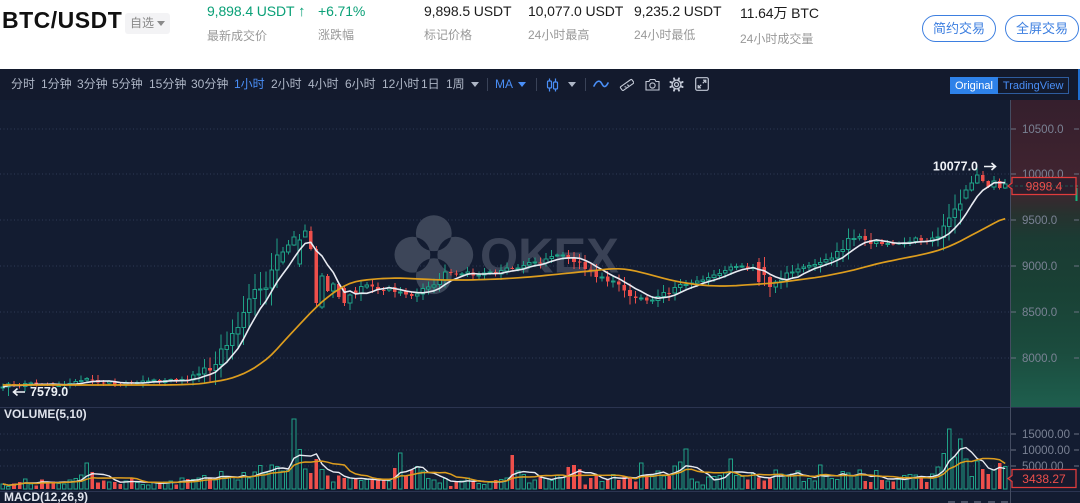 Image resolution: width=1080 pixels, height=503 pixels. Describe the element at coordinates (1046, 435) in the screenshot. I see `svg-text: 15000.00` at that location.